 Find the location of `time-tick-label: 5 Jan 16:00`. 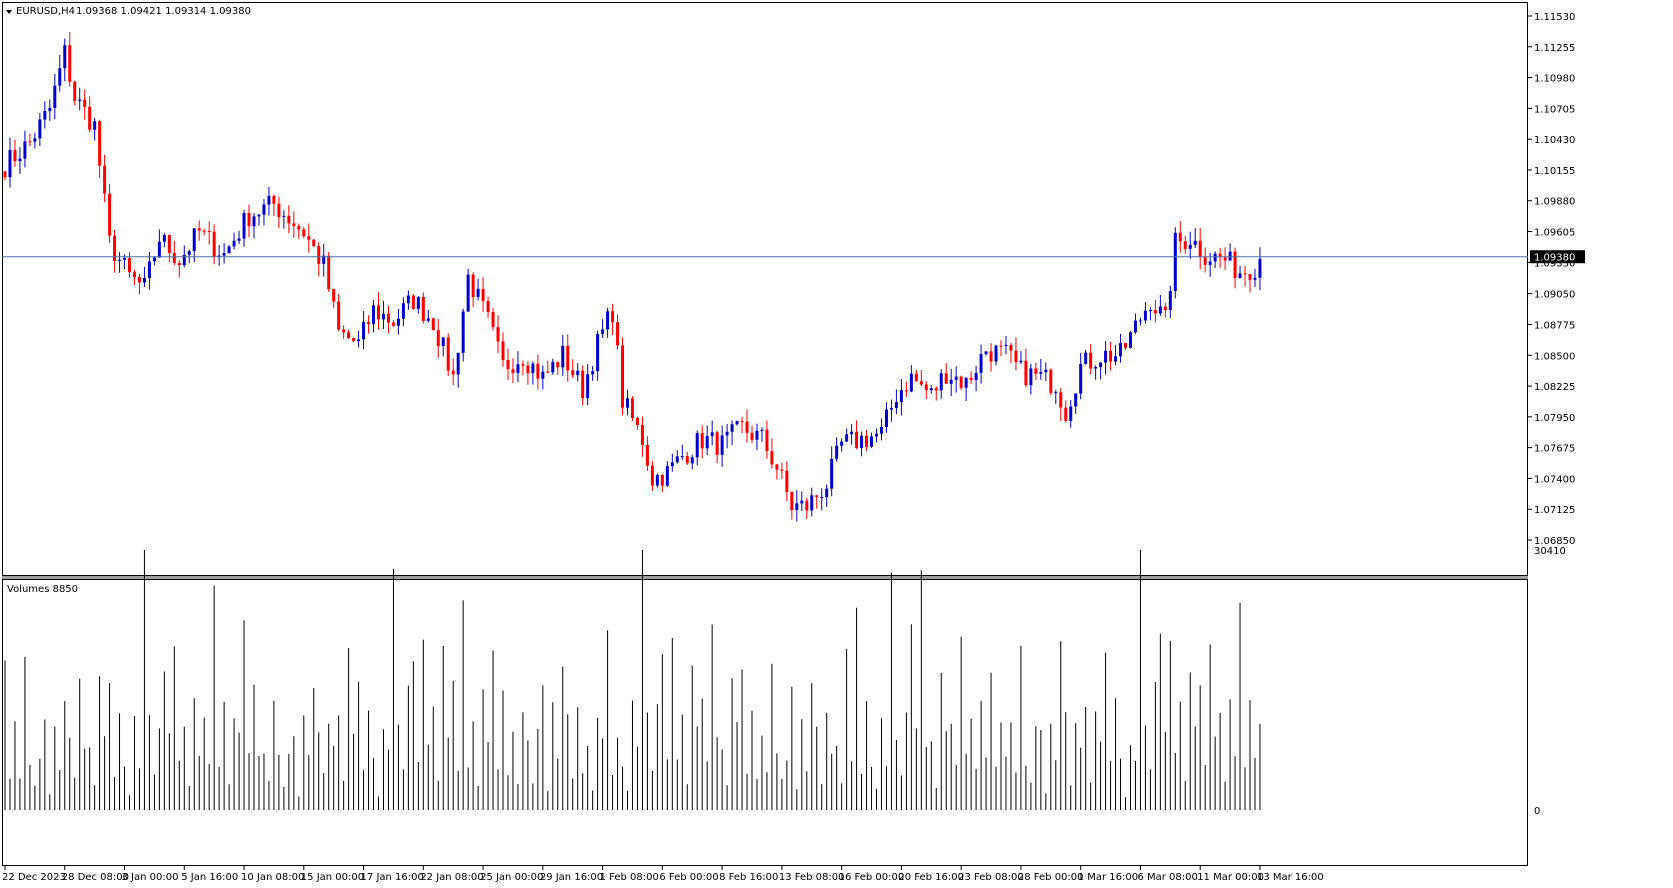

time-tick-label: 5 Jan 16:00 is located at coordinates (209, 877).